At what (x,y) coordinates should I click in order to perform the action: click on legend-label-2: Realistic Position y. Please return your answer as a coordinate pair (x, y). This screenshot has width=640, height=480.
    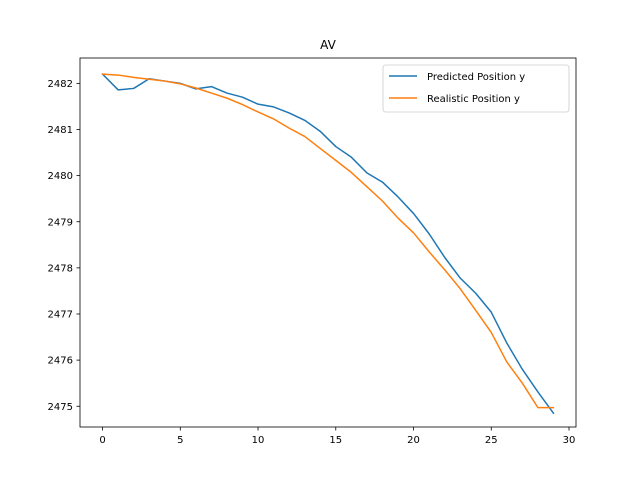
    Looking at the image, I should click on (473, 99).